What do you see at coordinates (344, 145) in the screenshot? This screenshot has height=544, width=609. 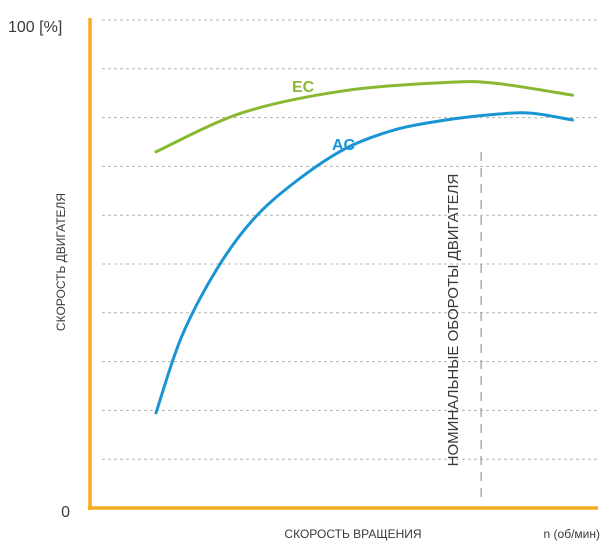 I see `series-label-ac: AC` at bounding box center [344, 145].